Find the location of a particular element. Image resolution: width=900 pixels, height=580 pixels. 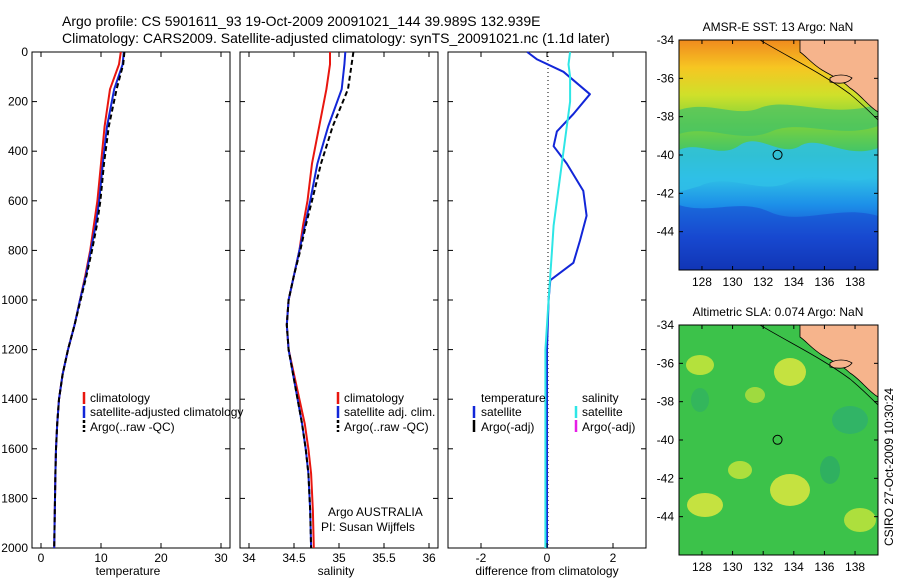

x-tick-label: 35.5 is located at coordinates (384, 558).